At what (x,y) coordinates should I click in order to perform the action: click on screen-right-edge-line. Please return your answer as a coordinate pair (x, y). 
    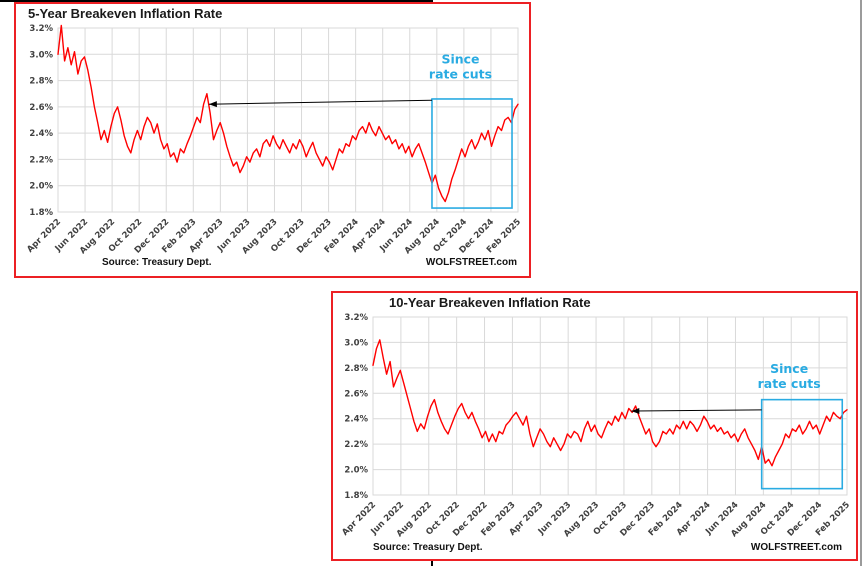
    Looking at the image, I should click on (861, 283).